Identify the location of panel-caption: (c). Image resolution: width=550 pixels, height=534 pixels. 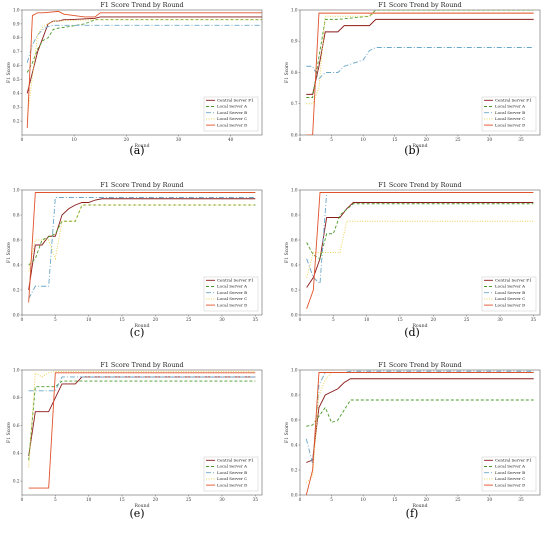
(137, 332).